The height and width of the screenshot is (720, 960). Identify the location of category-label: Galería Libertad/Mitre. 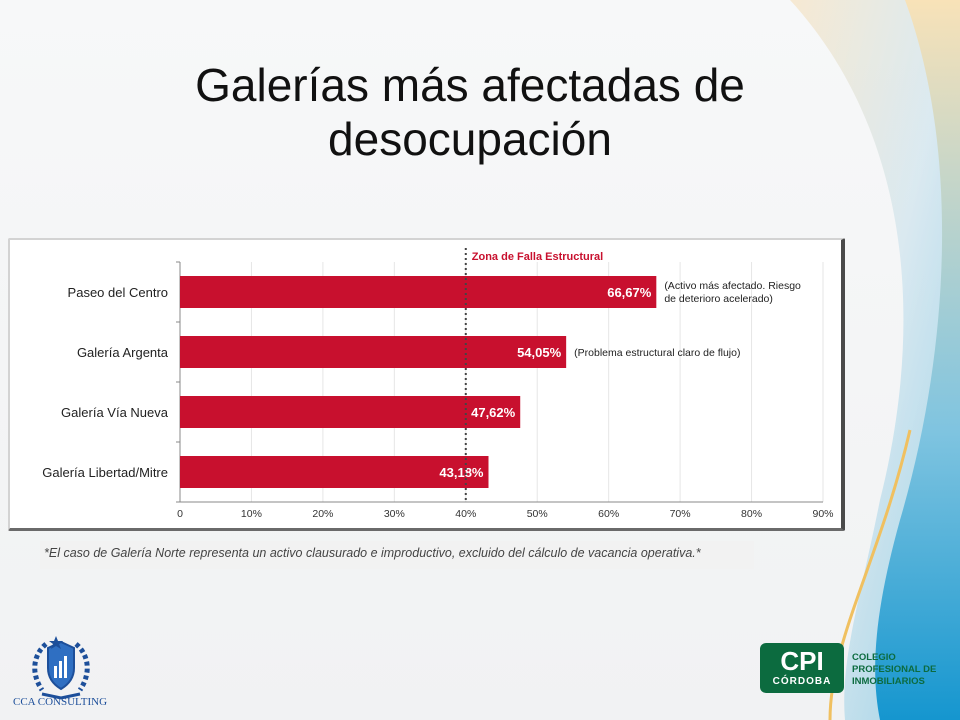
(105, 472).